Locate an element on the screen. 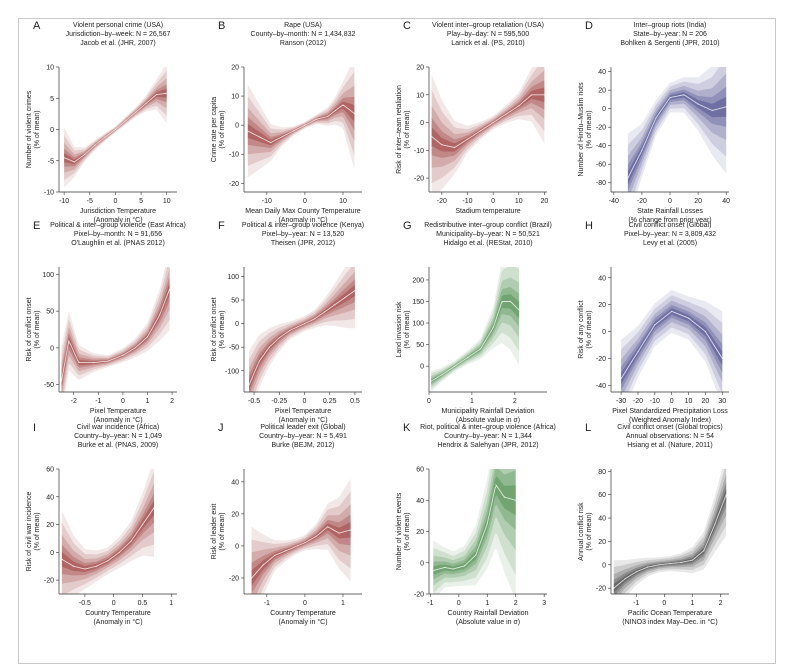 The width and height of the screenshot is (794, 666). panel-title: Political leader exit (Global) is located at coordinates (302, 427).